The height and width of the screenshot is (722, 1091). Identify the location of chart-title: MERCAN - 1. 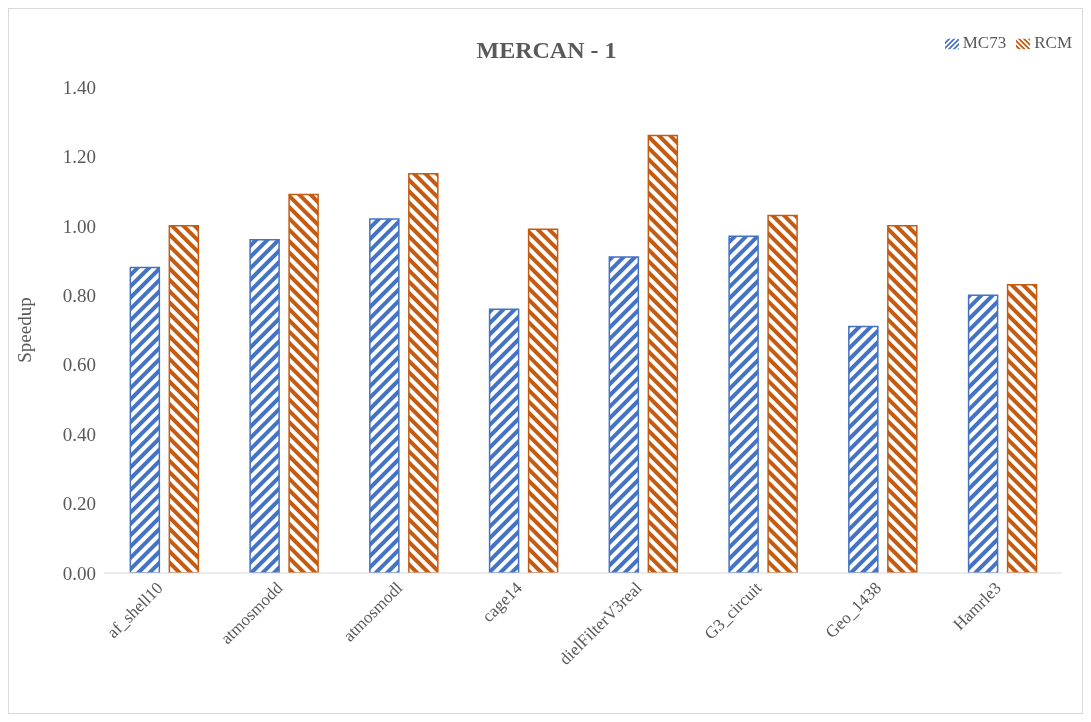
(546, 50).